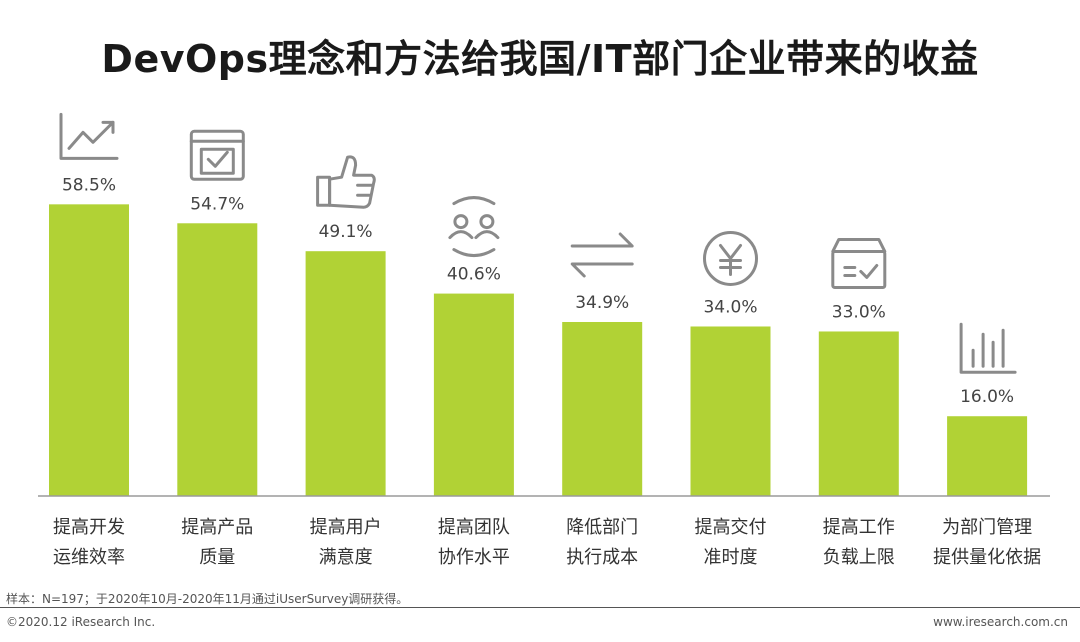 The height and width of the screenshot is (642, 1080). Describe the element at coordinates (81, 622) in the screenshot. I see `copyright: ©2020.12 iResearch Inc.` at that location.